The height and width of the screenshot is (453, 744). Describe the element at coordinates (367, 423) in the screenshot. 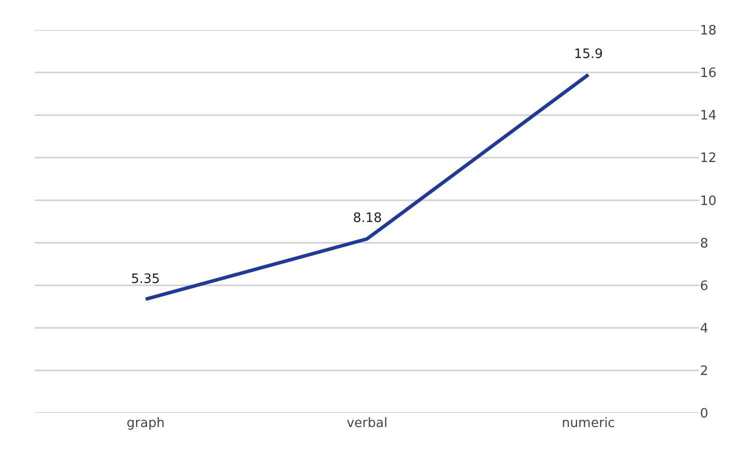

I see `x-tick-label: verbal` at that location.